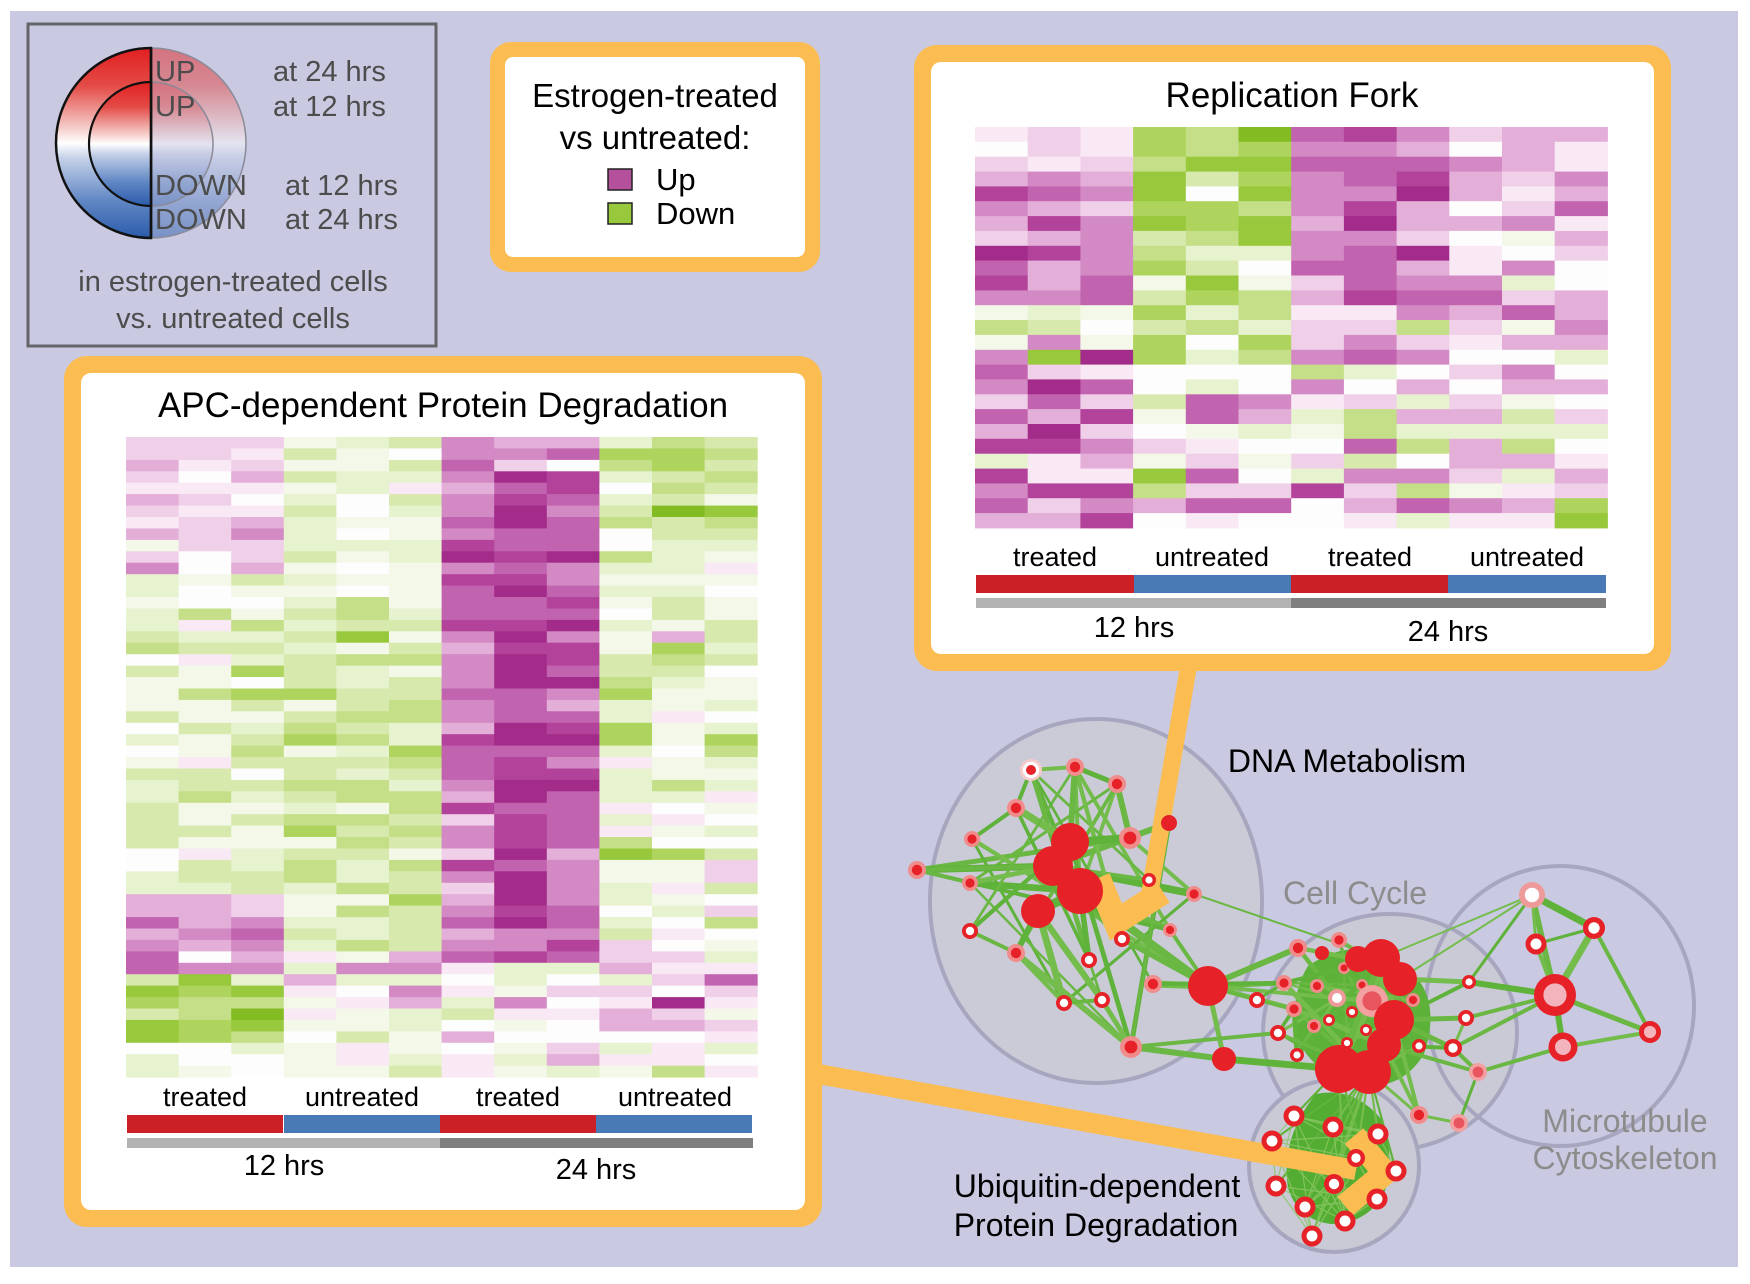 This screenshot has height=1284, width=1750. I want to click on svg-text: Protein Degradation, so click(1096, 1225).